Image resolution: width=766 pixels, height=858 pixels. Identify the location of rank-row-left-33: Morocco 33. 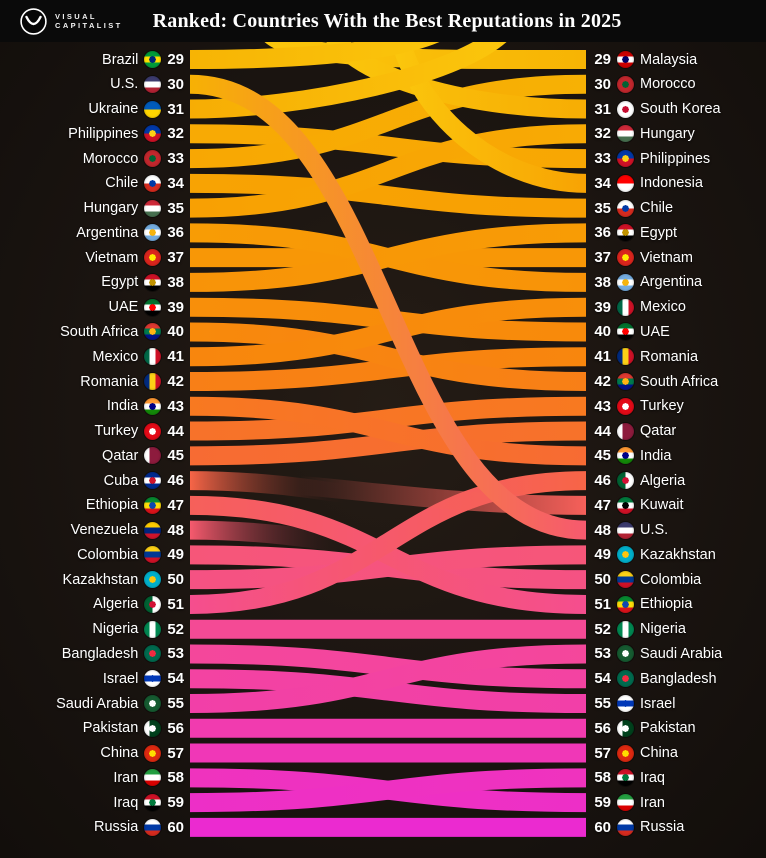
(93, 159).